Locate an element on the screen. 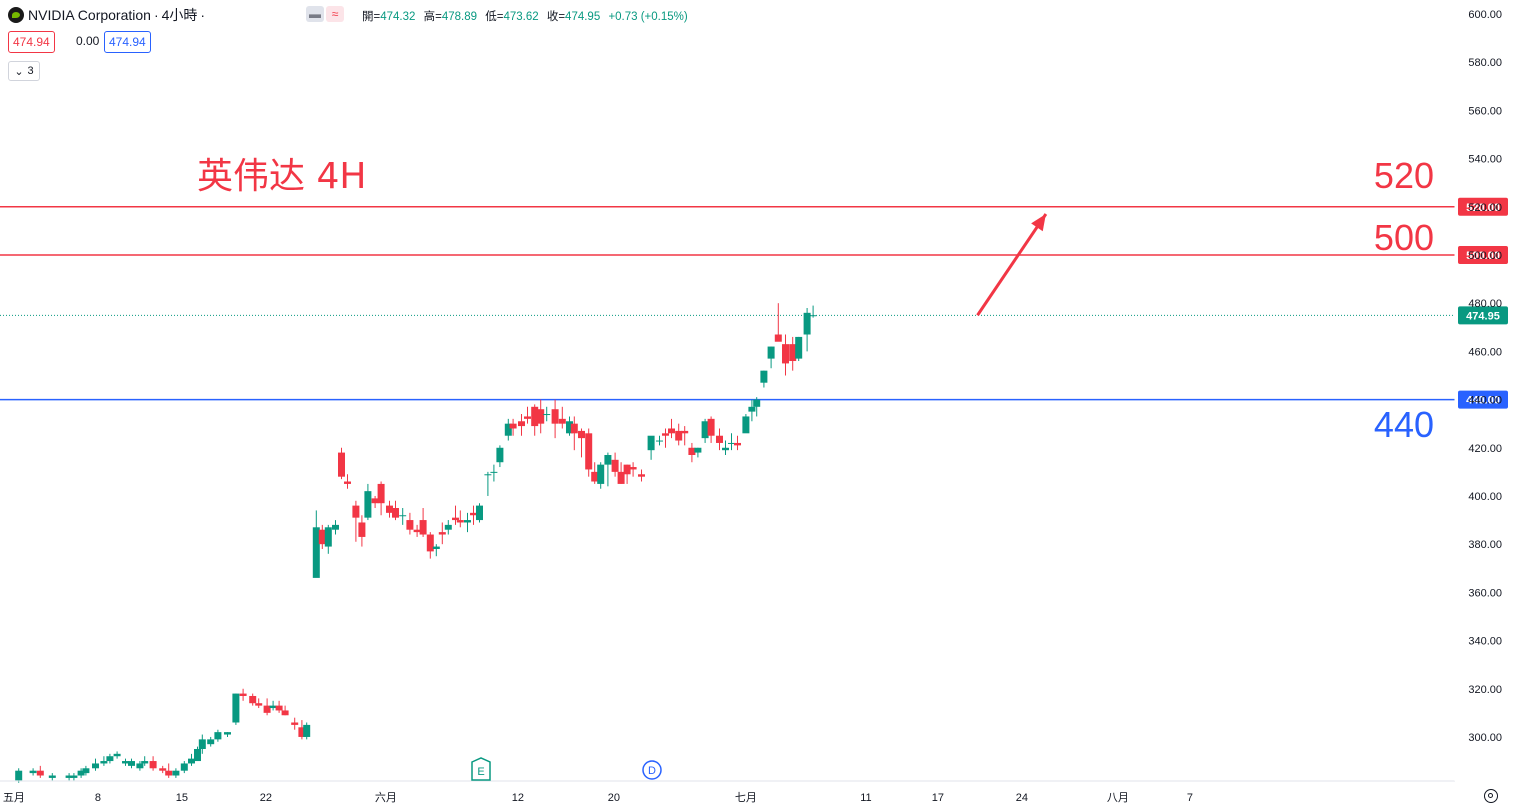 The height and width of the screenshot is (810, 1514). last-price-label-bg is located at coordinates (1483, 315).